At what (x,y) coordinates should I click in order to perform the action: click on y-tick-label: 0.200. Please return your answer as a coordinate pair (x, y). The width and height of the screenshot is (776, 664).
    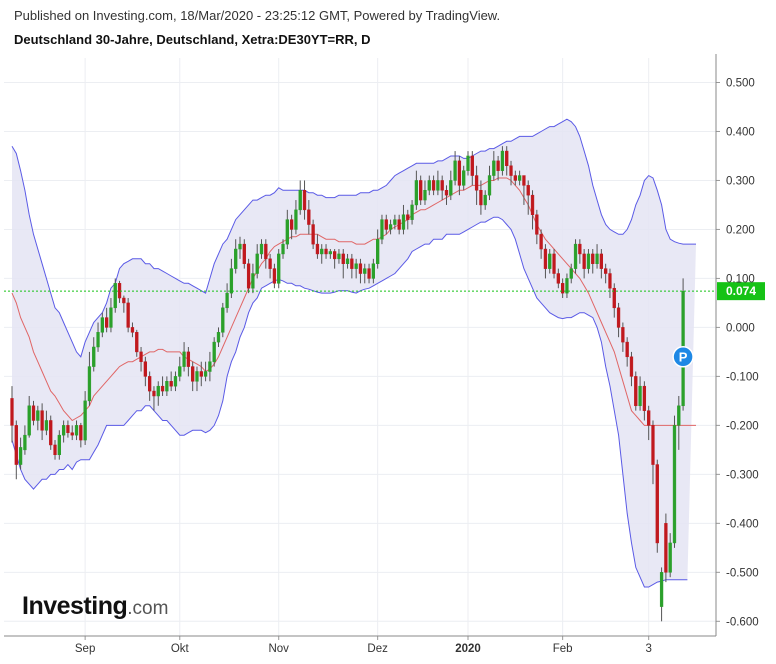
    Looking at the image, I should click on (740, 230).